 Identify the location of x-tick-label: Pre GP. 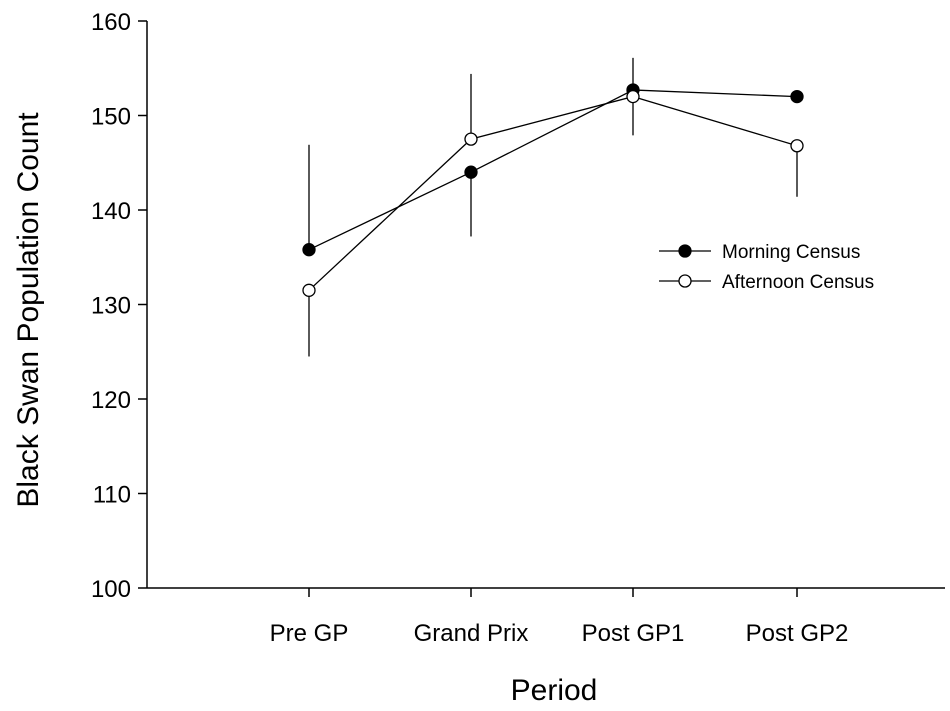
(309, 633).